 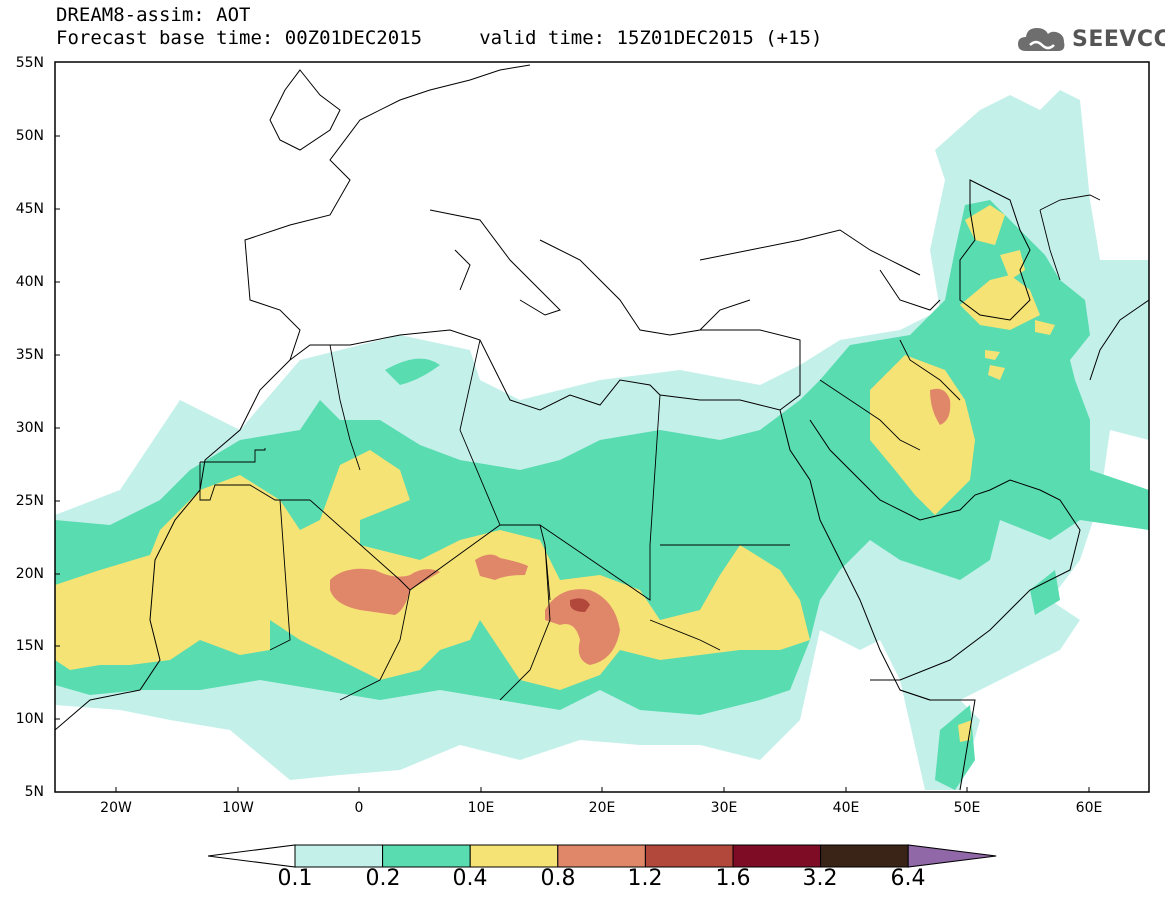 What do you see at coordinates (29, 574) in the screenshot?
I see `lat-label: 20N` at bounding box center [29, 574].